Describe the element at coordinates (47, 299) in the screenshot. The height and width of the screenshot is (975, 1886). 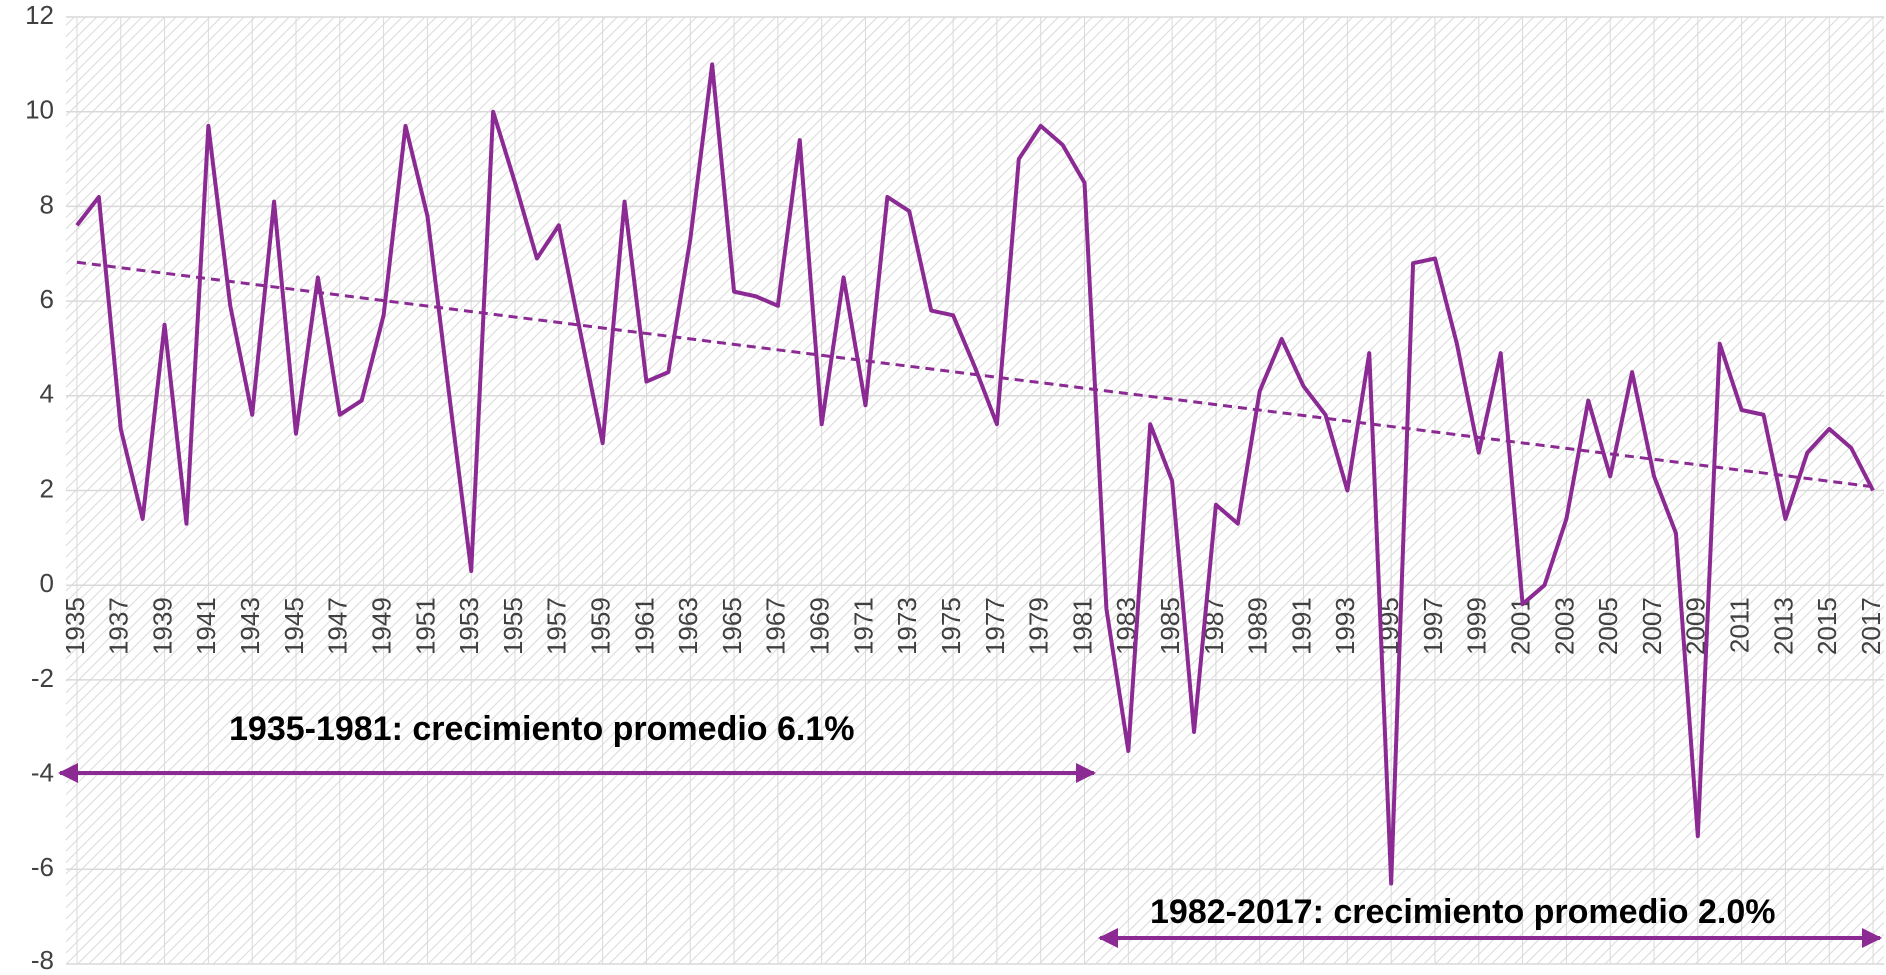
I see `y-tick-label: 6` at that location.